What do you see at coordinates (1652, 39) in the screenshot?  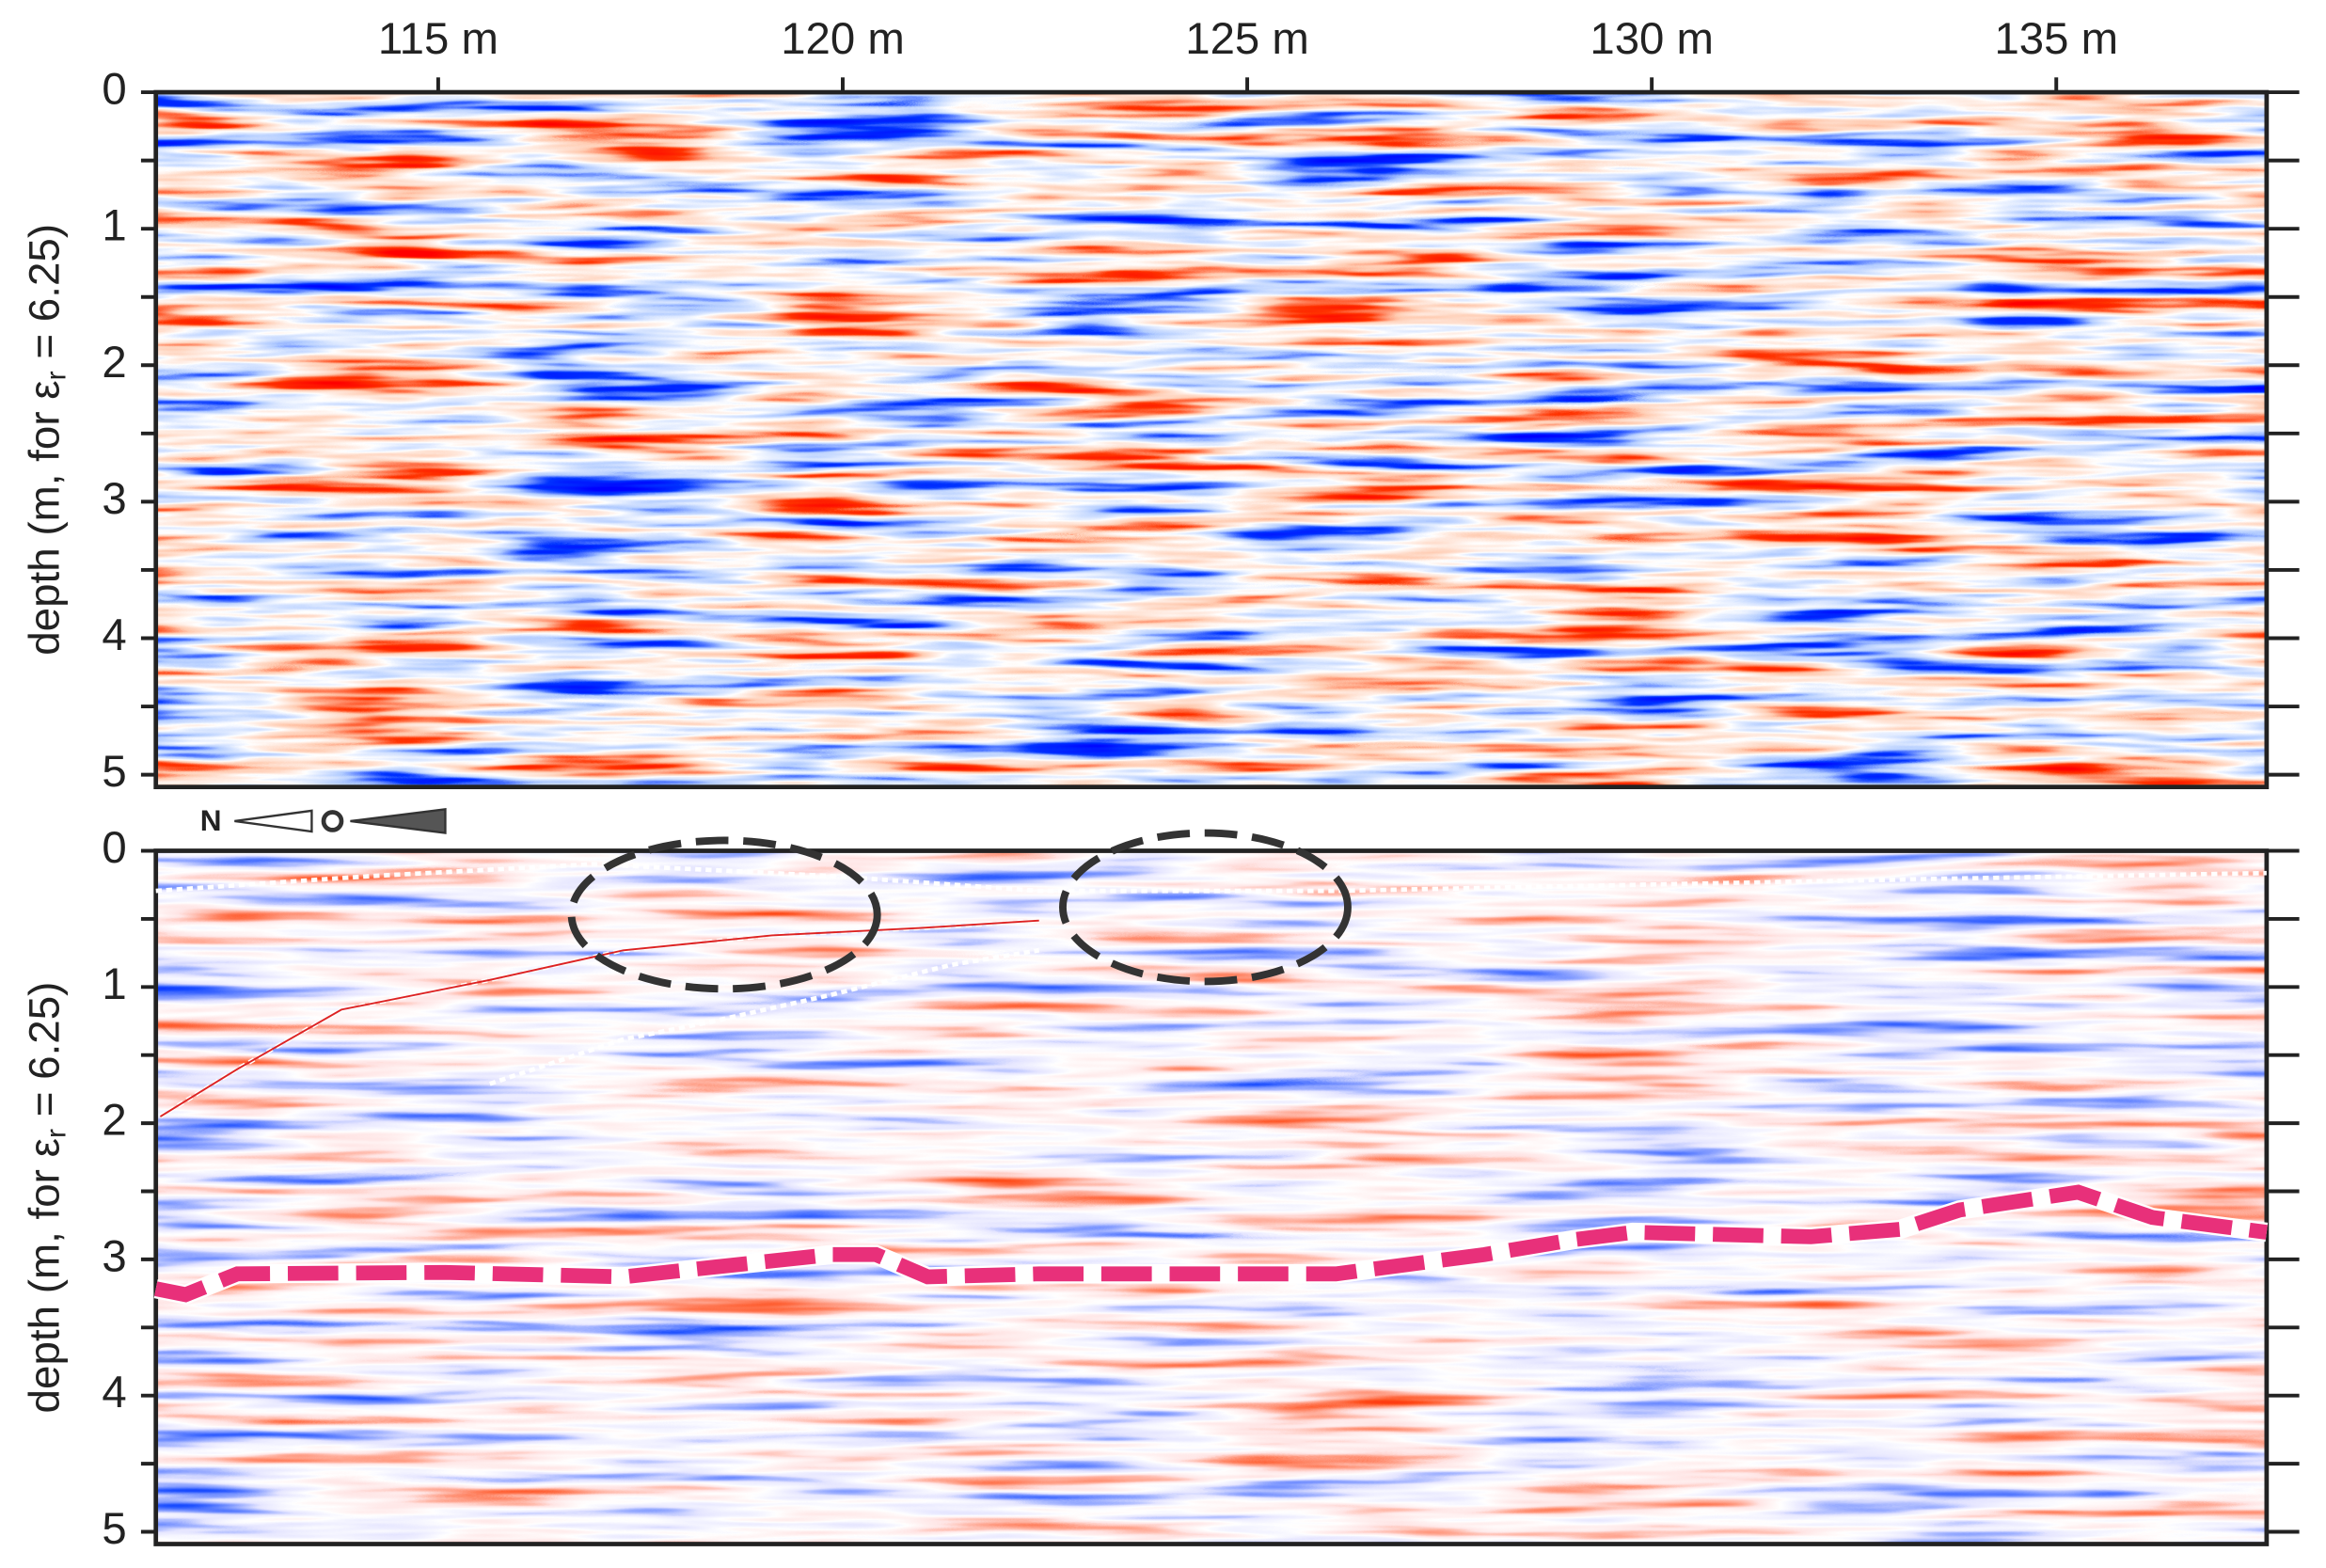 I see `x-tick-label: 130 m` at bounding box center [1652, 39].